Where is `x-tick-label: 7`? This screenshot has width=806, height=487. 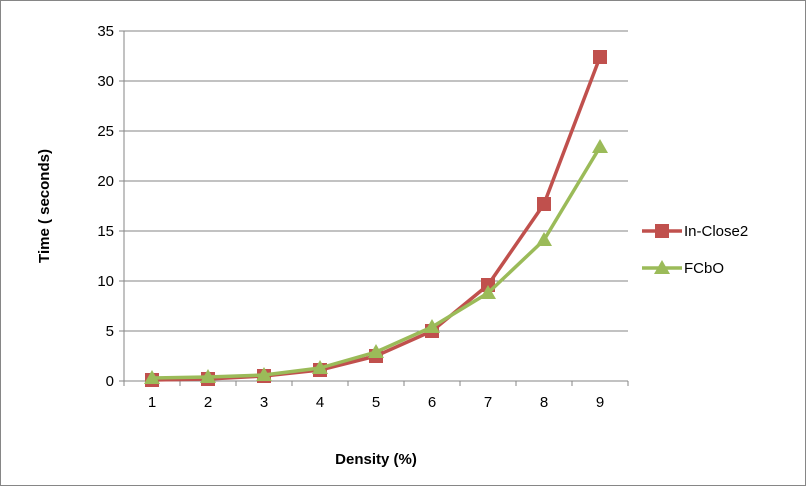
x-tick-label: 7 is located at coordinates (488, 402).